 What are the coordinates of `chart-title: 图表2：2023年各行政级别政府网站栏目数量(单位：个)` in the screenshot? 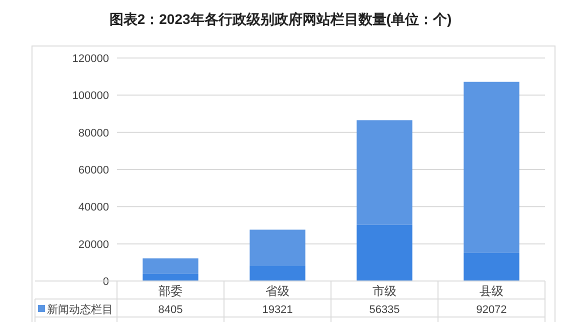 It's located at (280, 19).